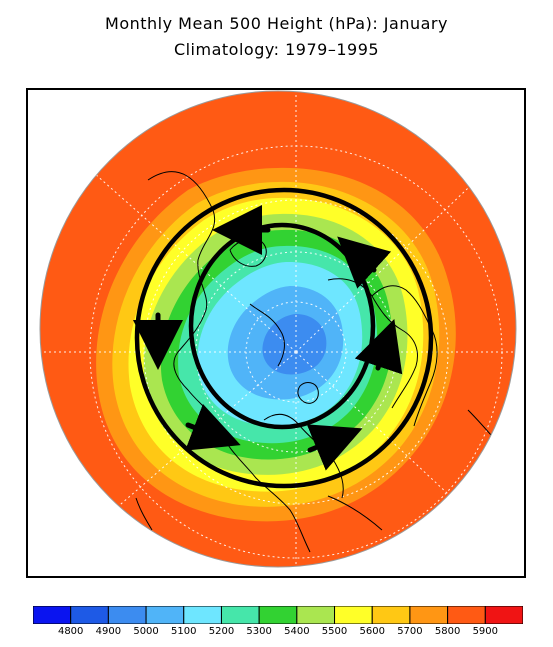 The height and width of the screenshot is (647, 553). Describe the element at coordinates (485, 631) in the screenshot. I see `colorbar-tick-label: 5900` at that location.